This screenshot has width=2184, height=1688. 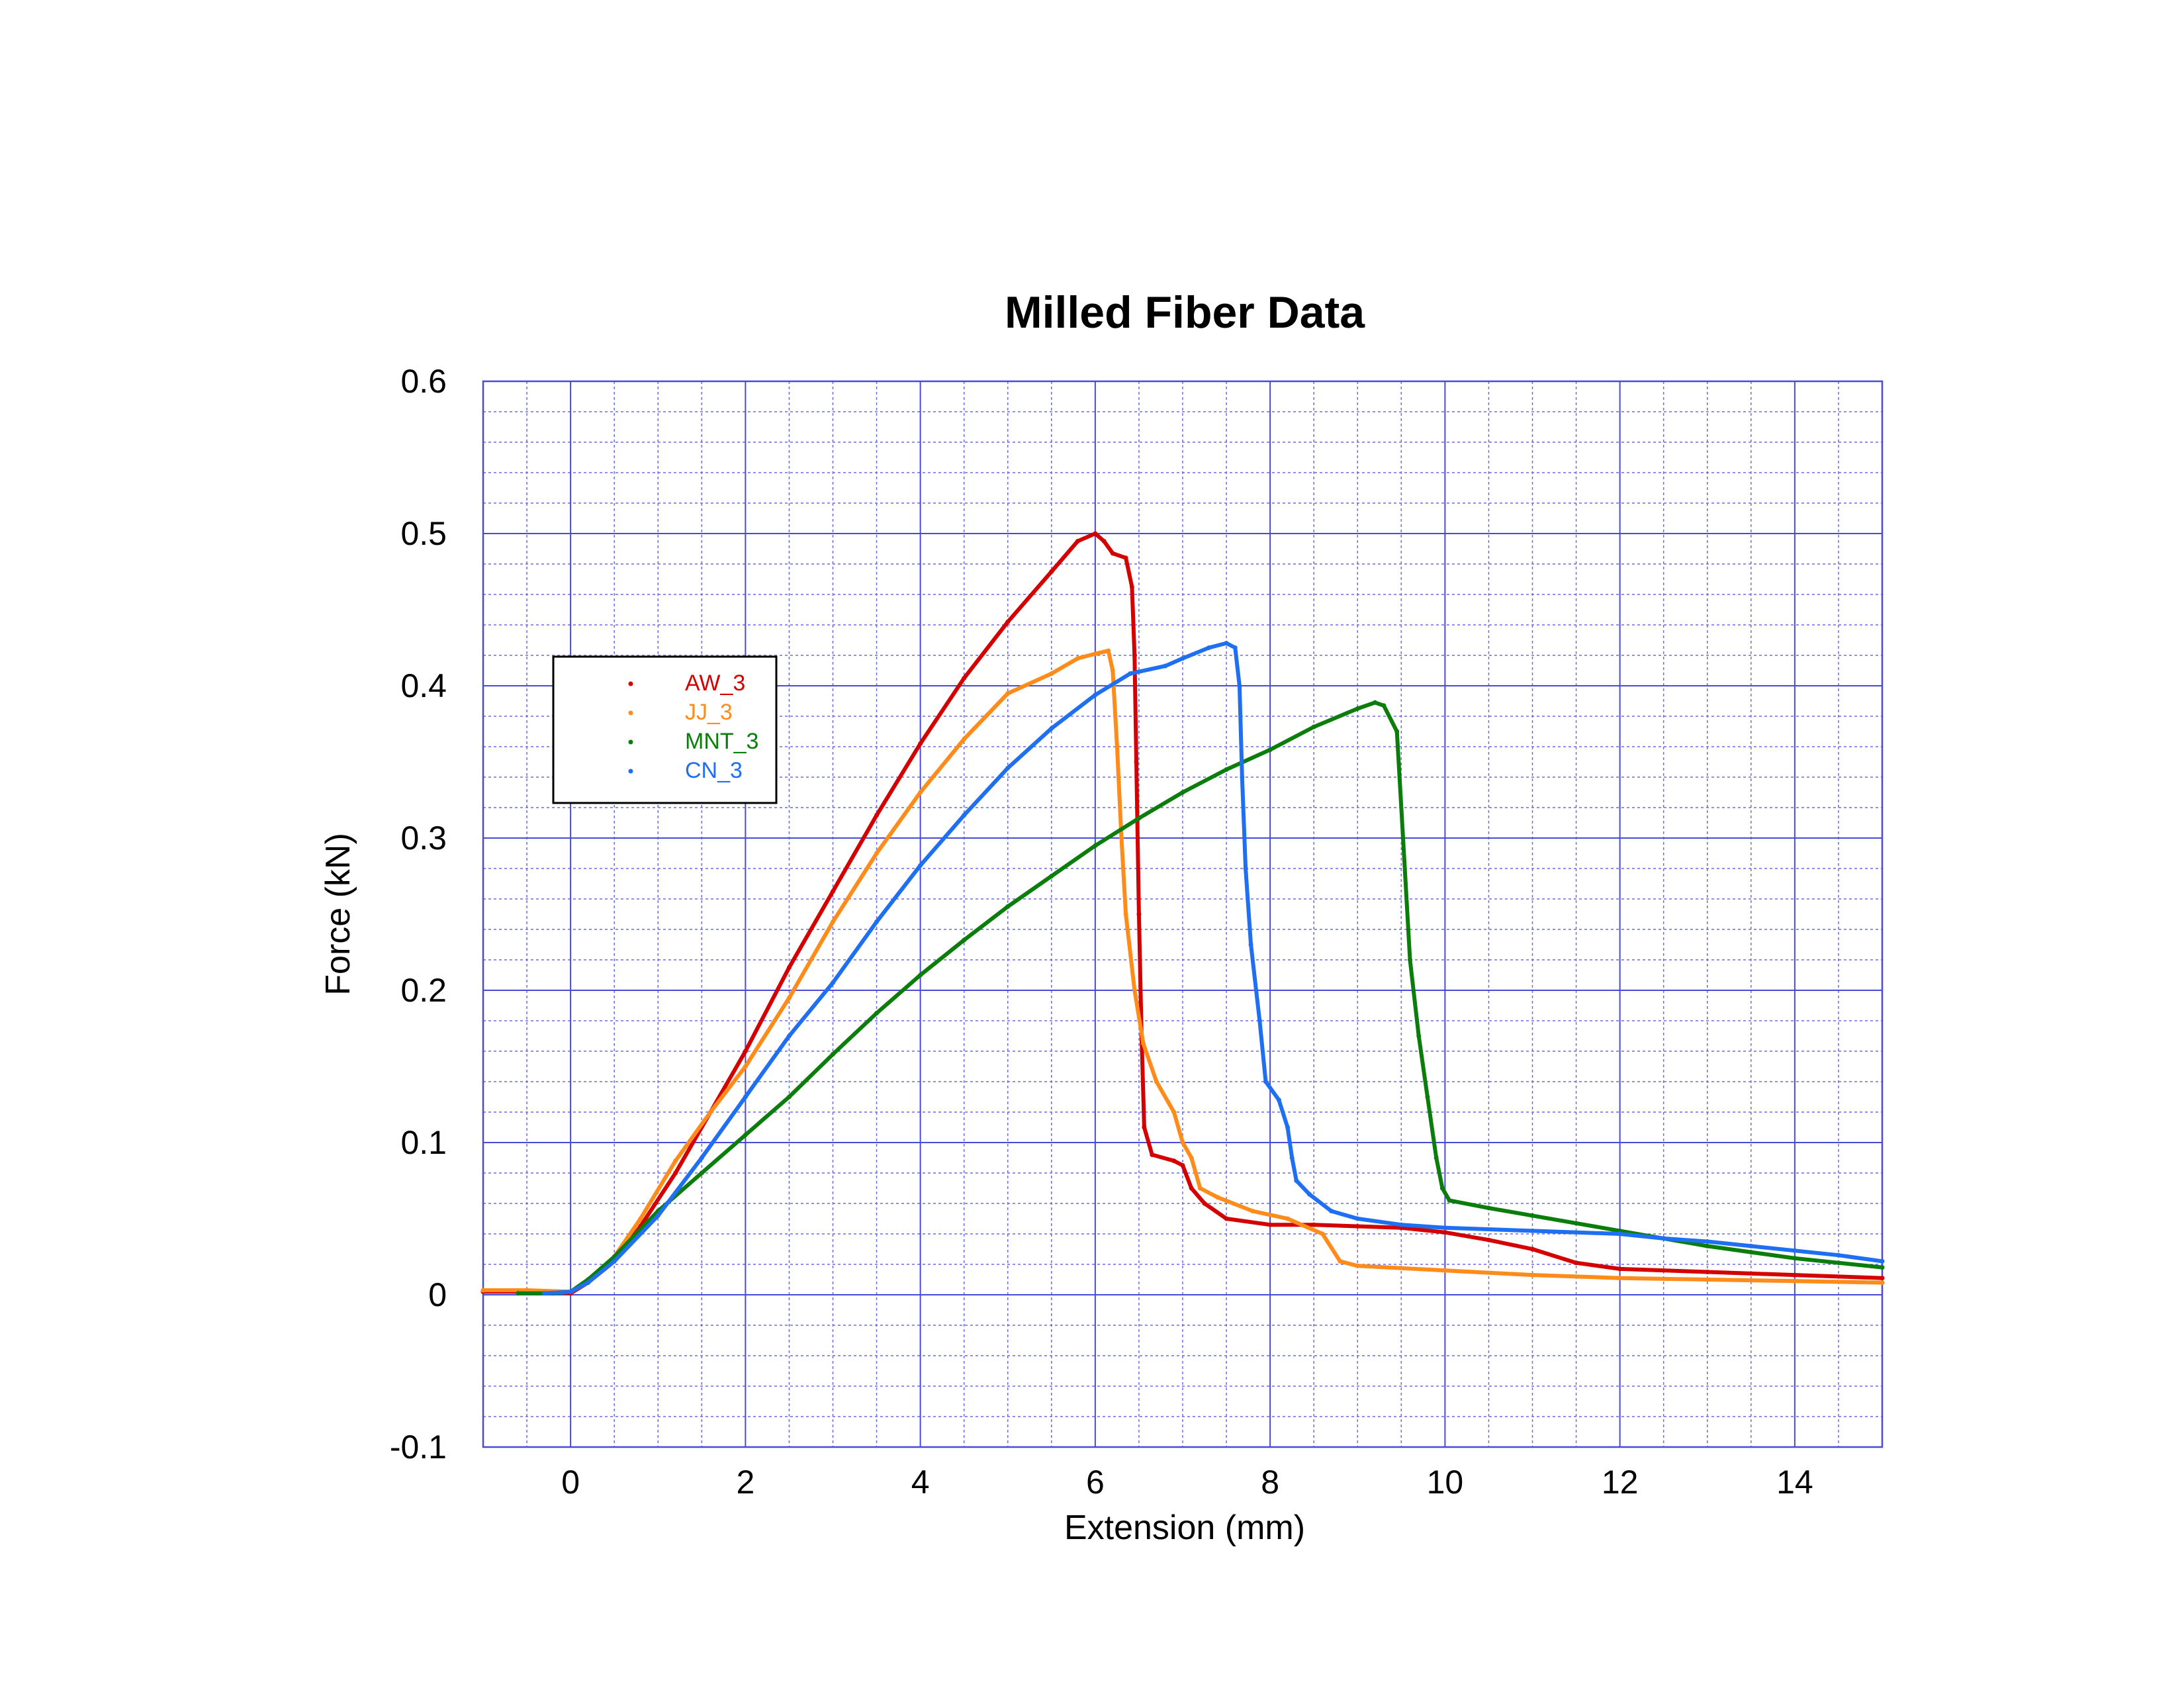 I want to click on legend-label: MNT_3, so click(x=721, y=741).